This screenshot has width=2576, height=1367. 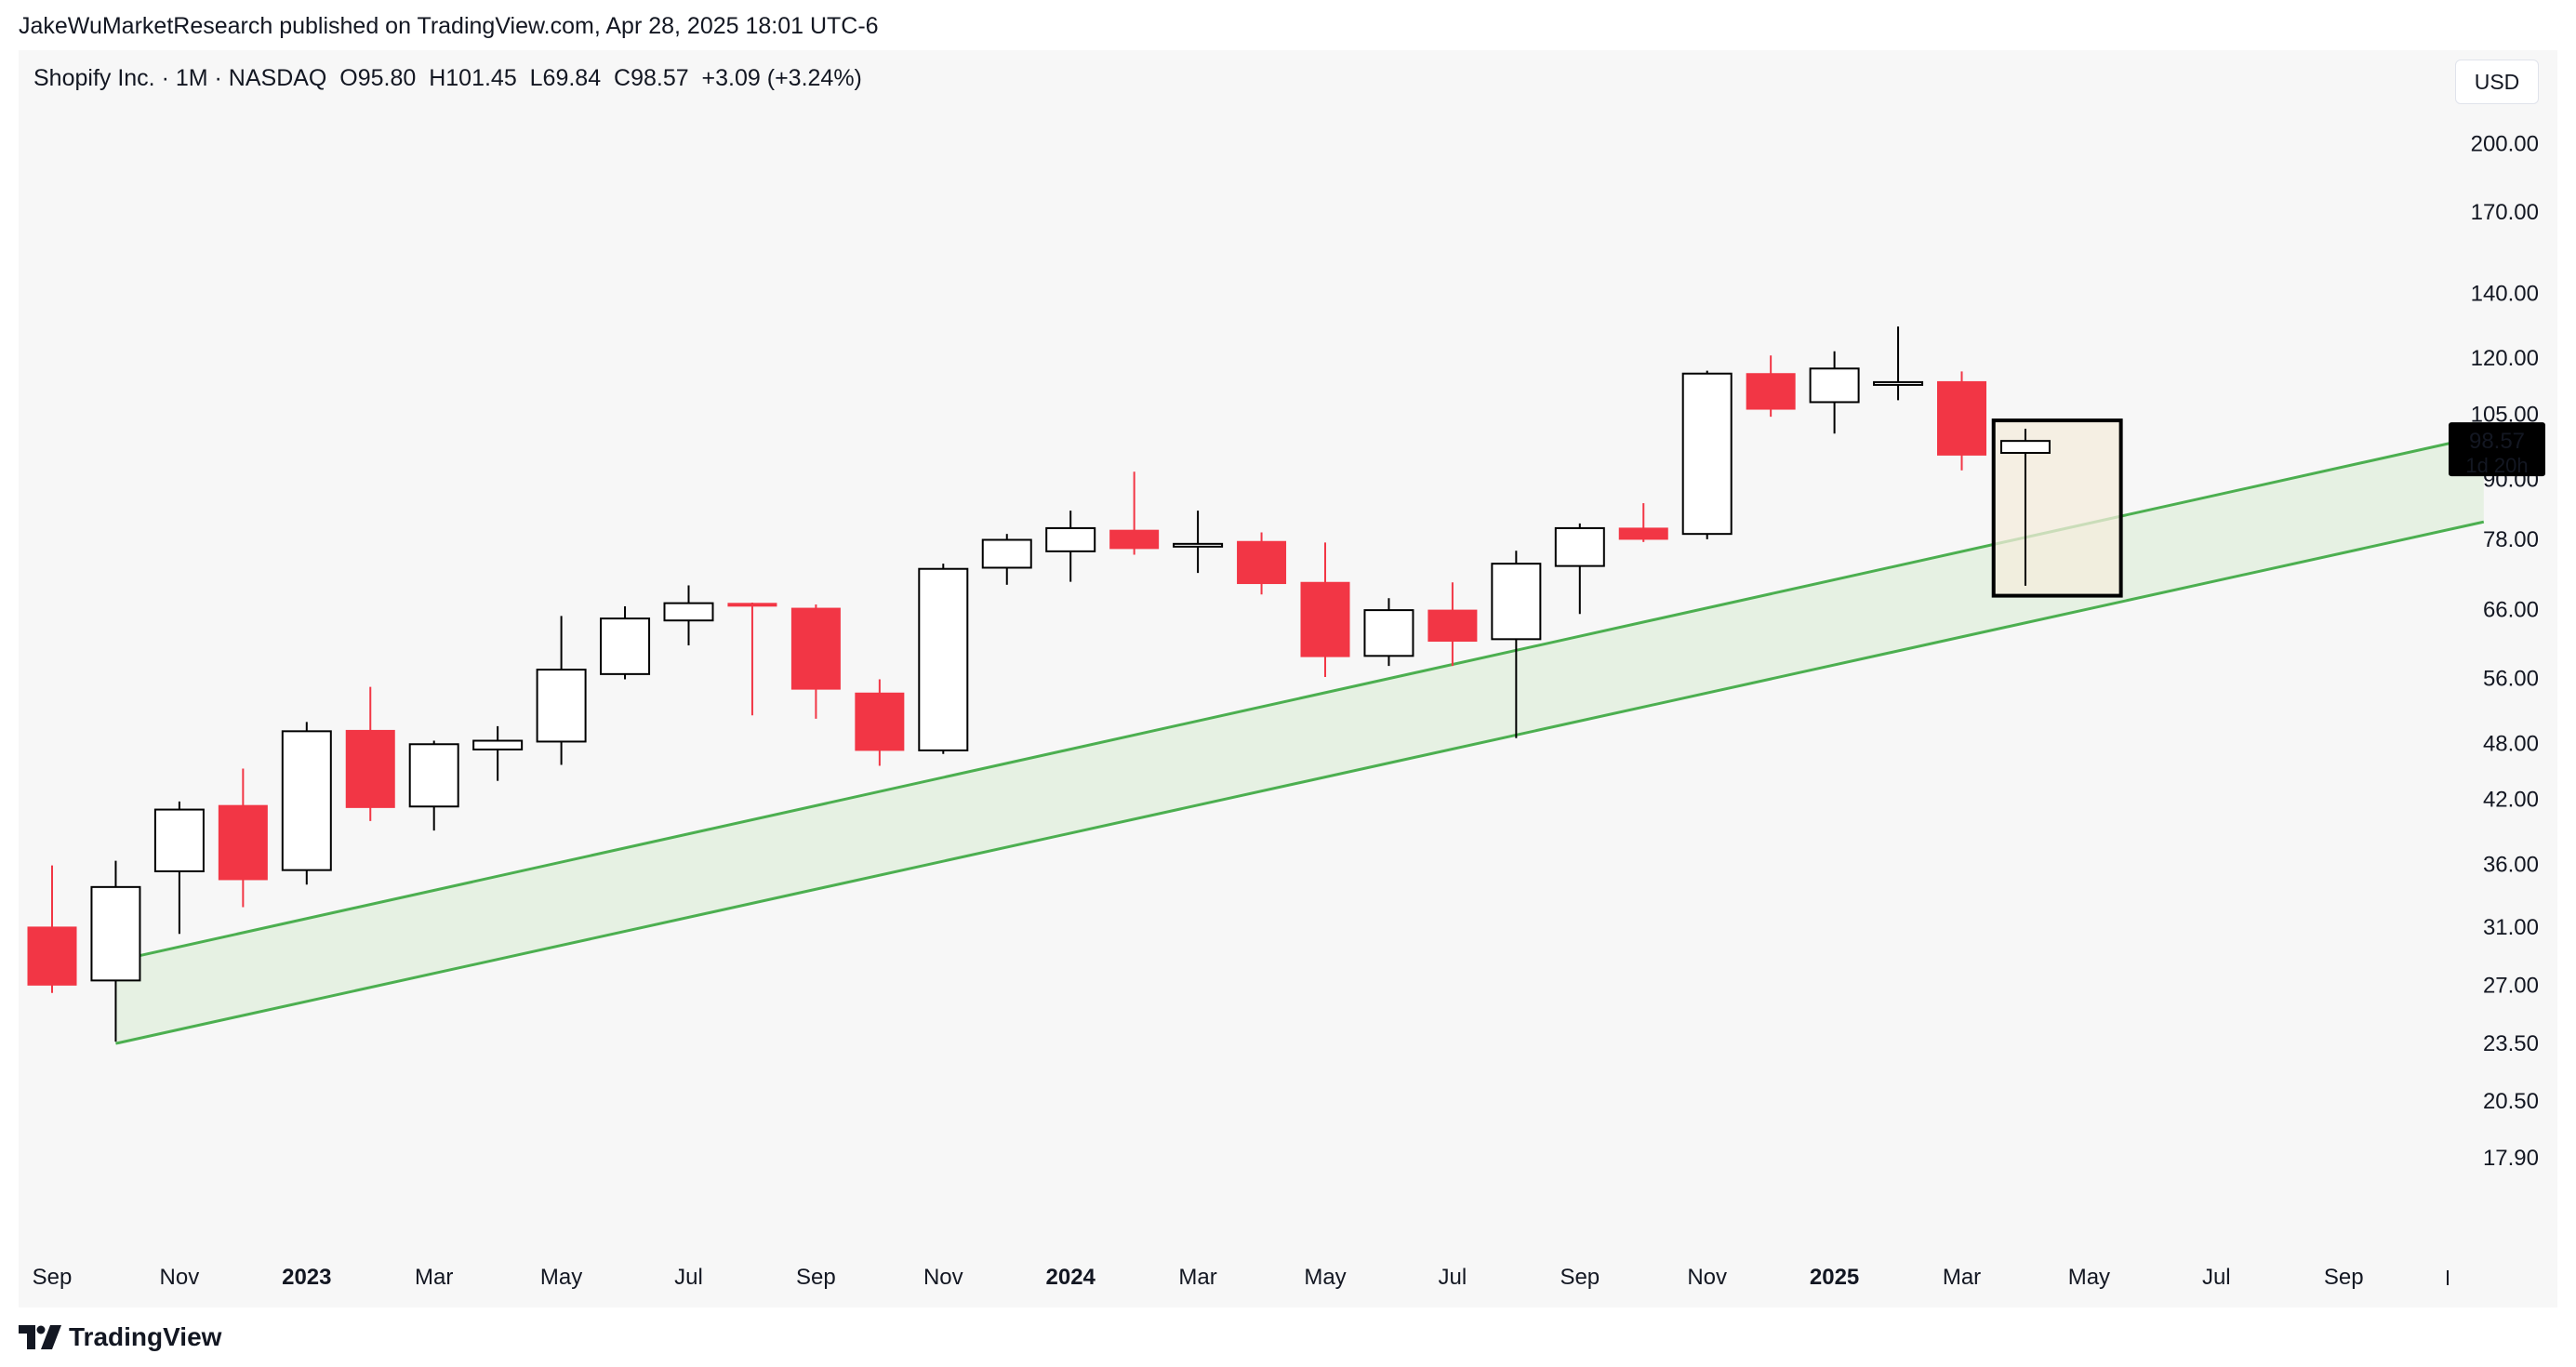 I want to click on price-badge-bg, so click(x=2497, y=449).